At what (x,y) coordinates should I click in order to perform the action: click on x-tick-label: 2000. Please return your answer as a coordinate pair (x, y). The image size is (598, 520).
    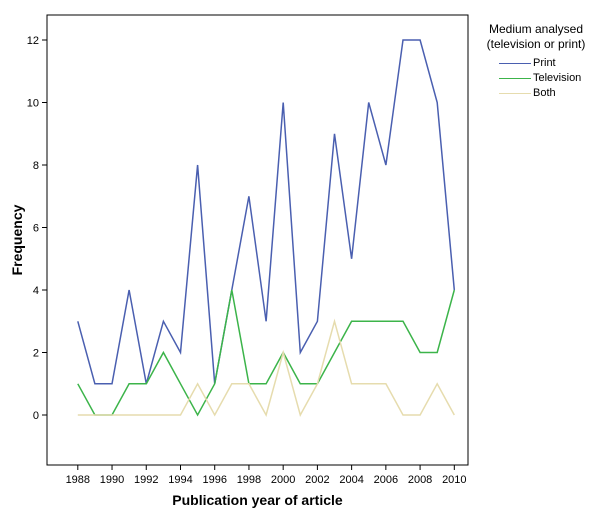
    Looking at the image, I should click on (283, 480).